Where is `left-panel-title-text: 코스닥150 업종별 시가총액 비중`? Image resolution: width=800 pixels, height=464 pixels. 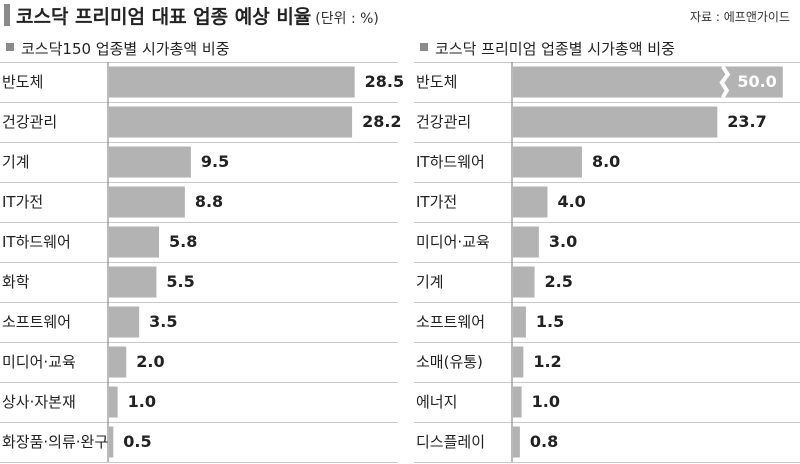
left-panel-title-text: 코스닥150 업종별 시가총액 비중 is located at coordinates (125, 49).